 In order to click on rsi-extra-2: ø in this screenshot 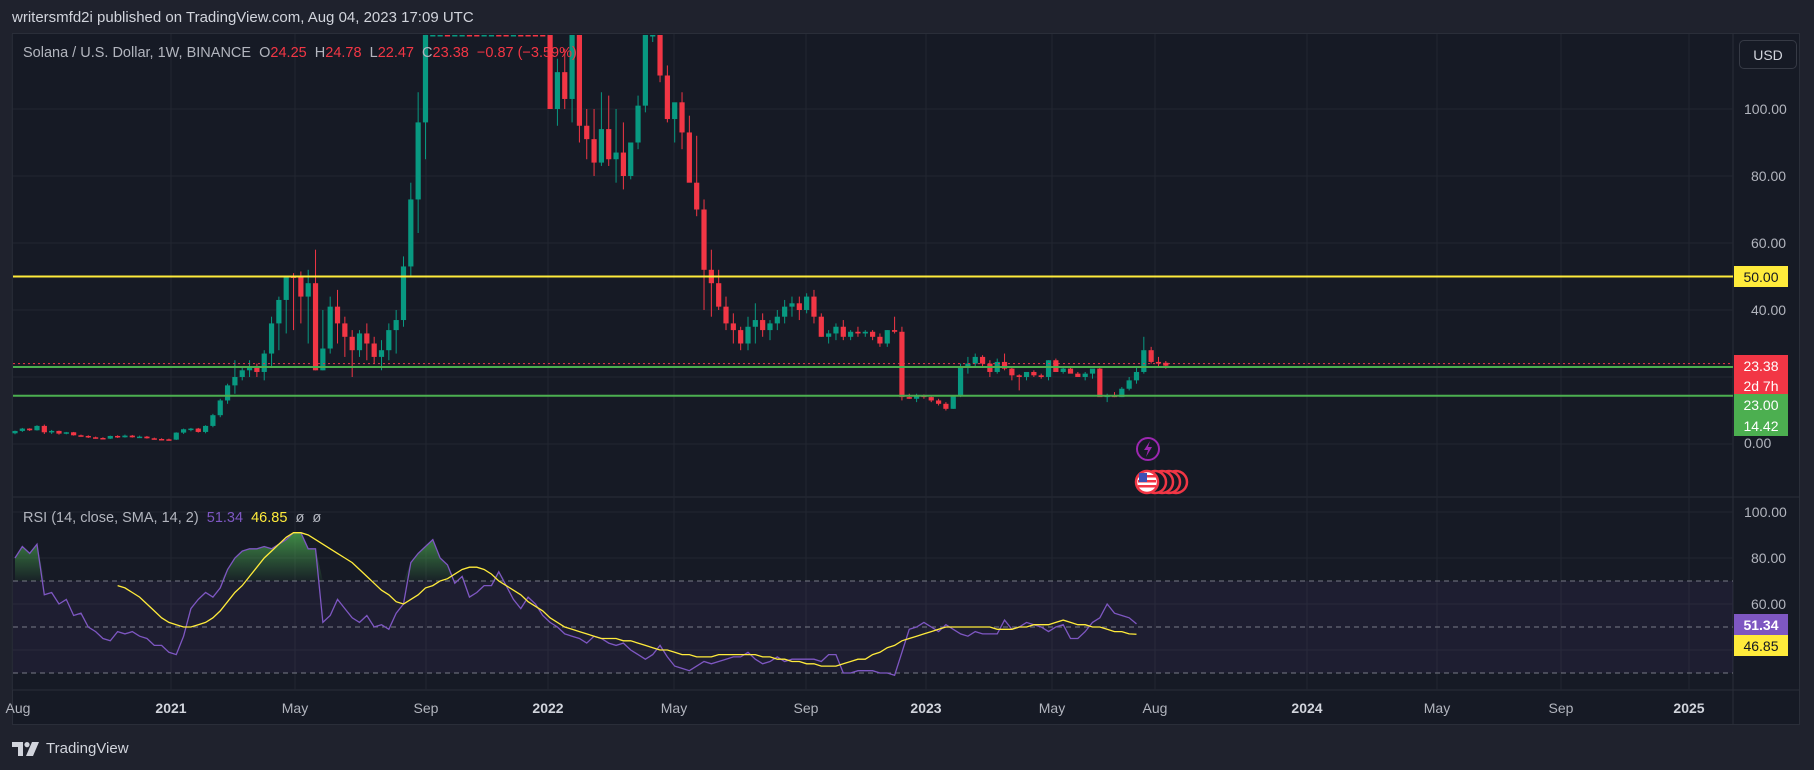, I will do `click(317, 518)`.